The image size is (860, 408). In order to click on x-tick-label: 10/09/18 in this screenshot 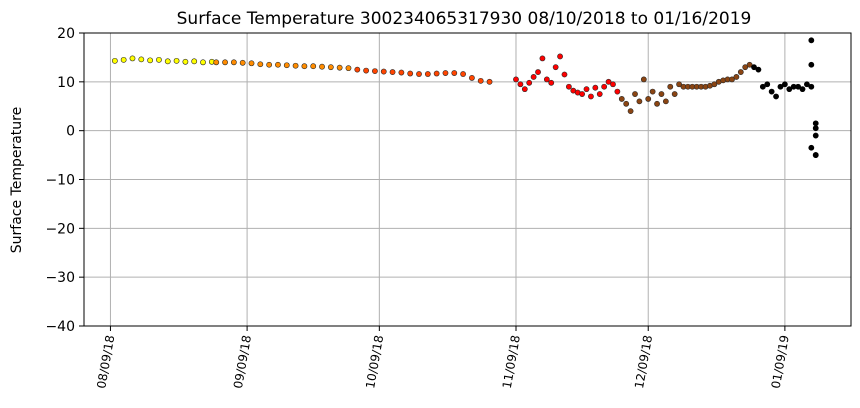, I will do `click(374, 362)`.